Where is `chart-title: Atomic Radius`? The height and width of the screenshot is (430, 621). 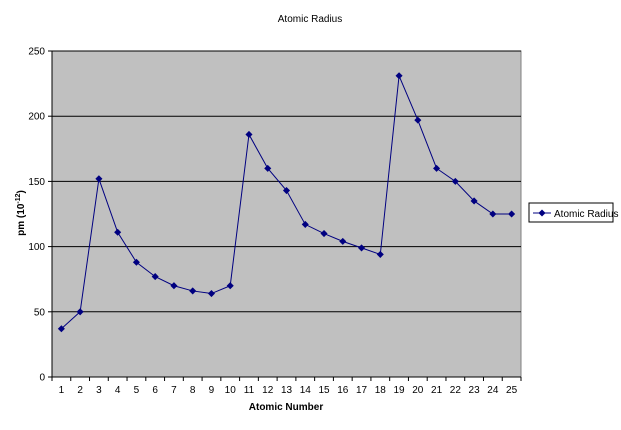 chart-title: Atomic Radius is located at coordinates (310, 19).